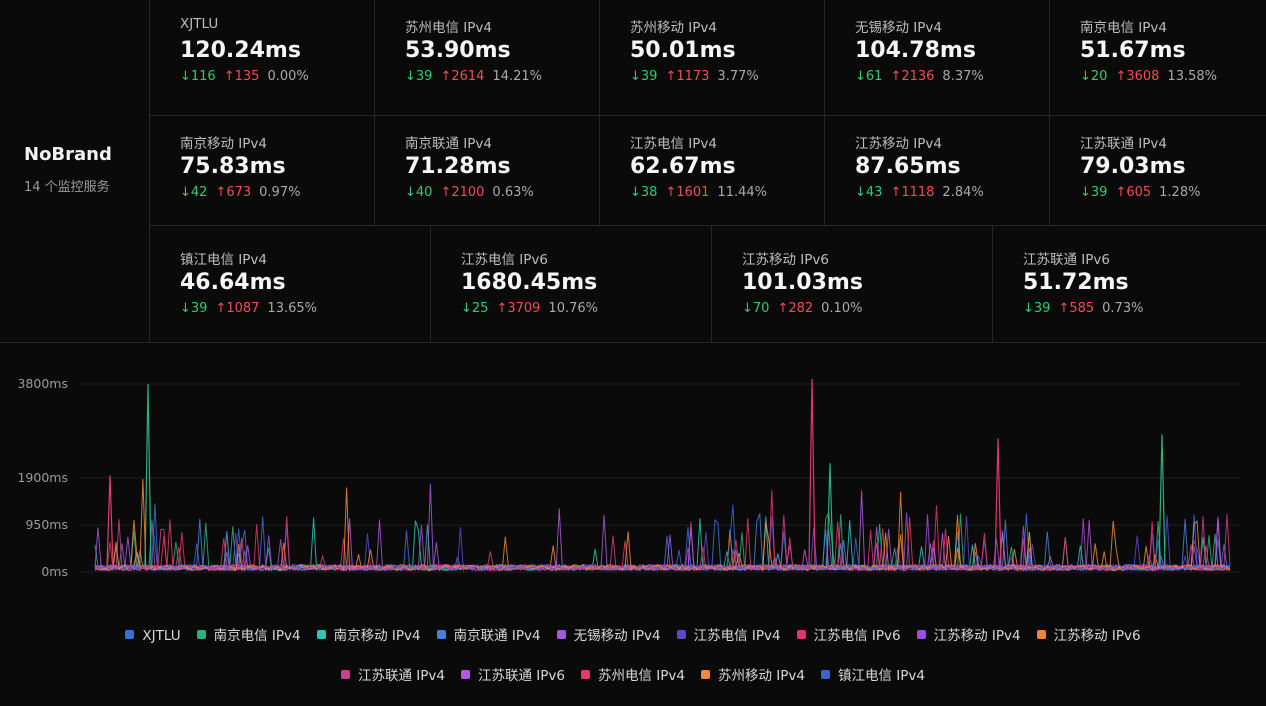 The image size is (1266, 706). Describe the element at coordinates (869, 192) in the screenshot. I see `down-count: ↓43` at that location.